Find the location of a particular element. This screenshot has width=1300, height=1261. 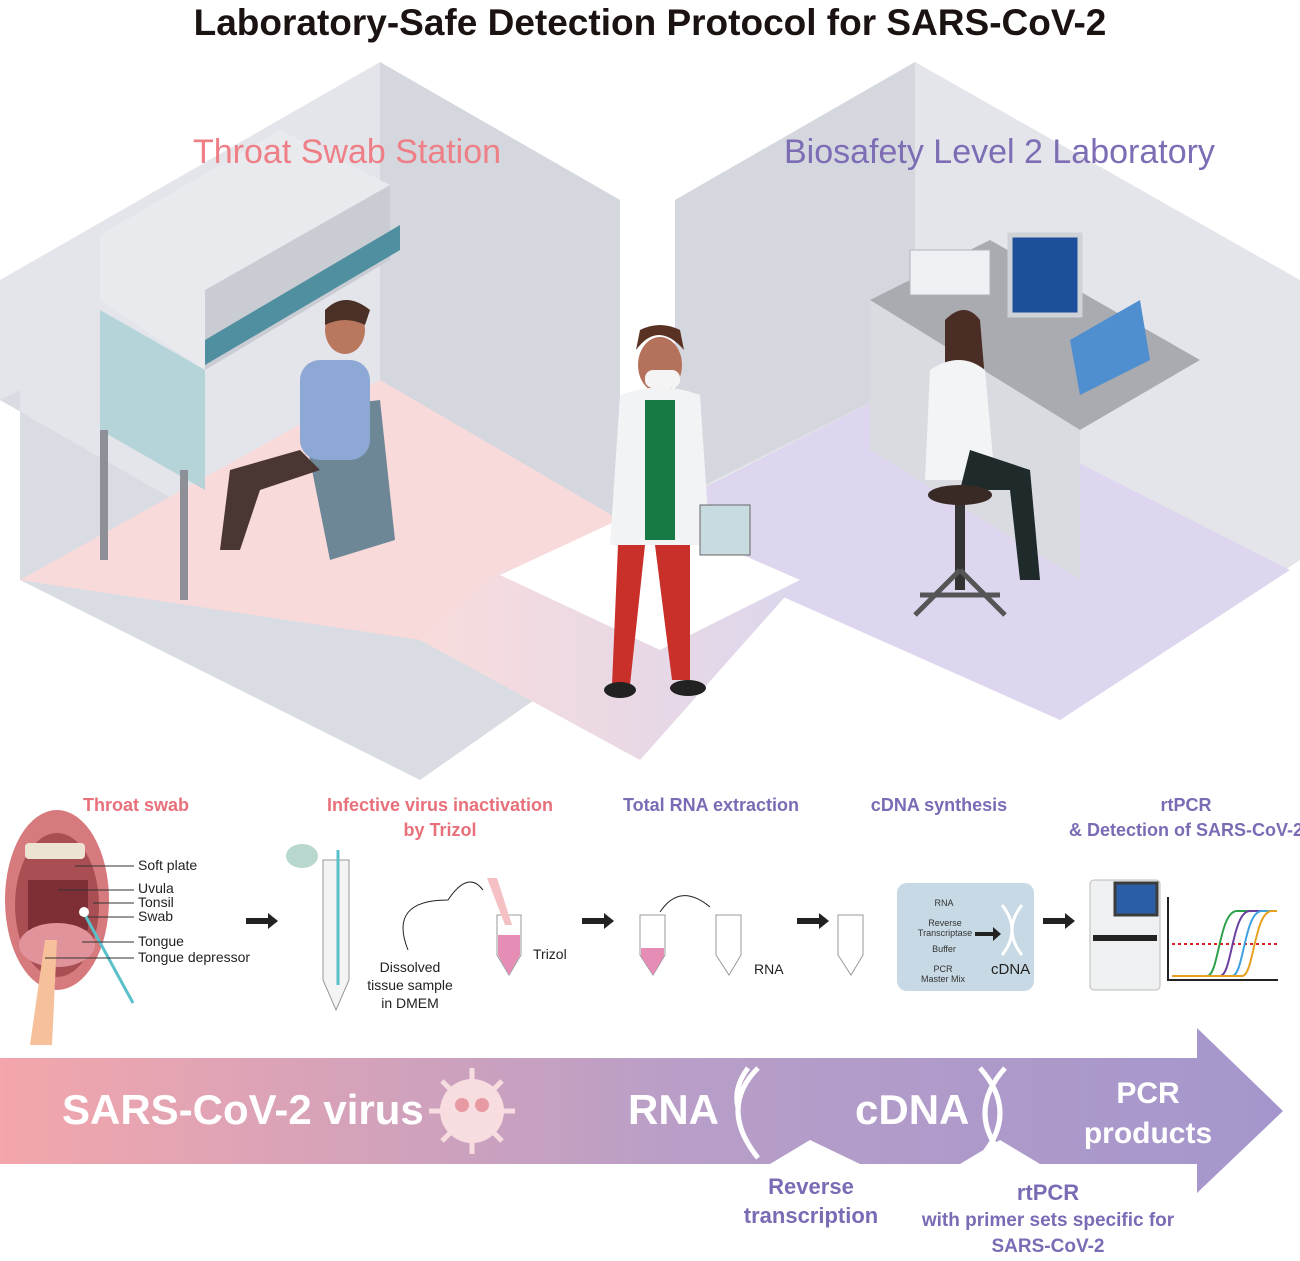

lab-bench is located at coordinates (1035, 424).